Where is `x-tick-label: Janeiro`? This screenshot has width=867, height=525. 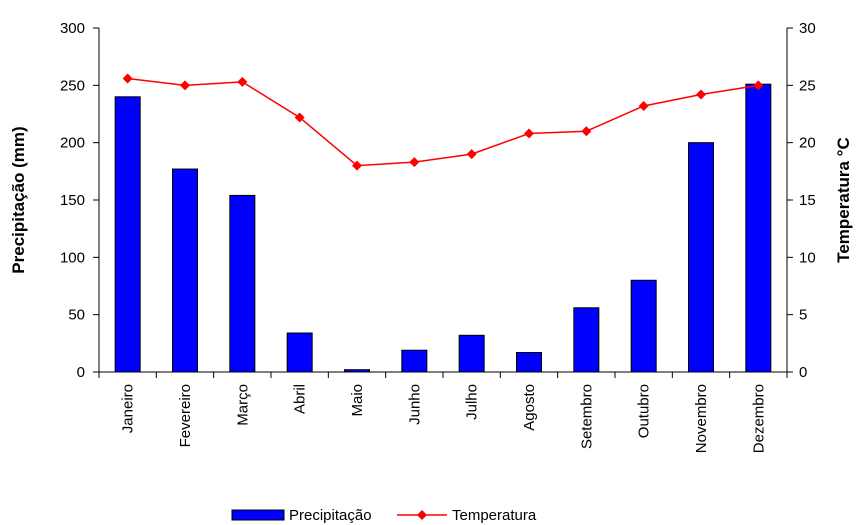 x-tick-label: Janeiro is located at coordinates (128, 408).